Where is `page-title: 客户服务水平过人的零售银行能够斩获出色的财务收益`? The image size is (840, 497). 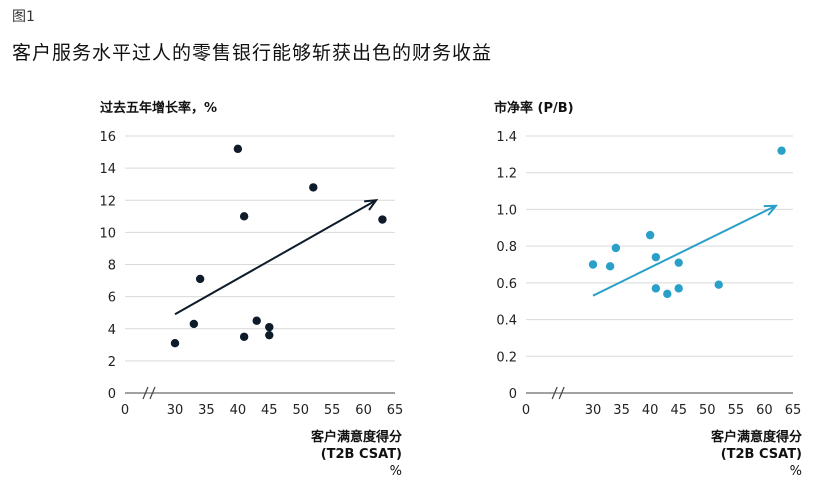
page-title: 客户服务水平过人的零售银行能够斩获出色的财务收益 is located at coordinates (252, 53).